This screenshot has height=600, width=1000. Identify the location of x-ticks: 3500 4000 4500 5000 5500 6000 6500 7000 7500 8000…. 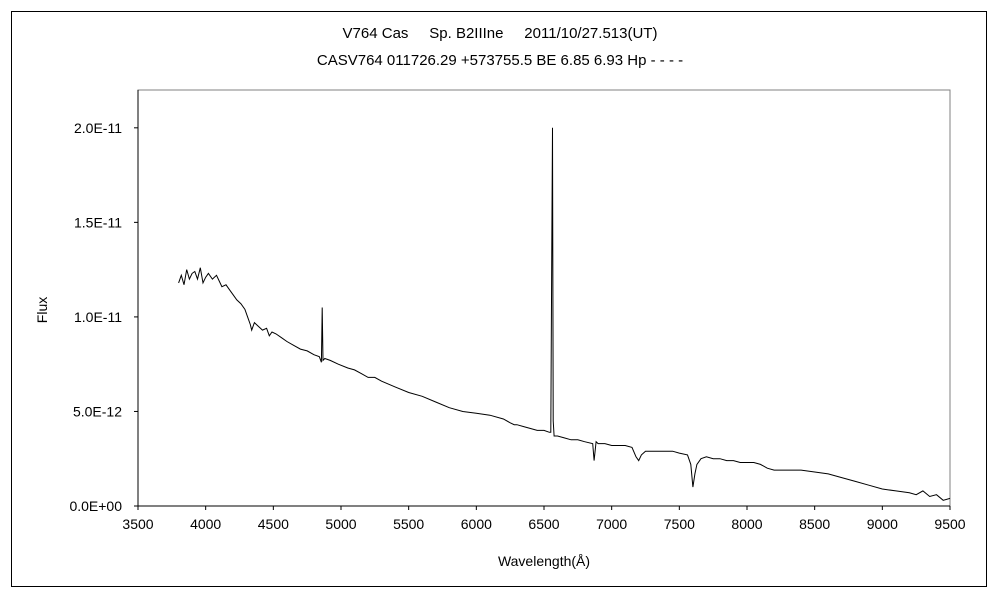
(544, 519).